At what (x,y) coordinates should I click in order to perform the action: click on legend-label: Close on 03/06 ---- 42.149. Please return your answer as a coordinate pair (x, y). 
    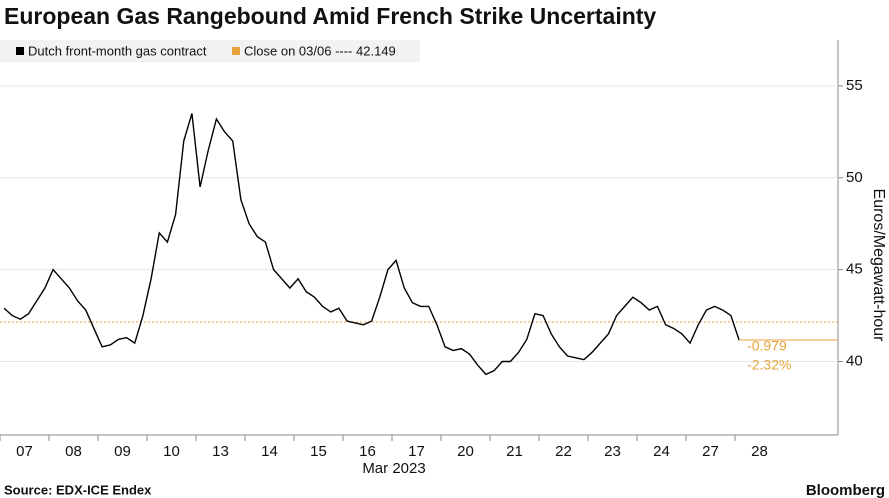
    Looking at the image, I should click on (320, 50).